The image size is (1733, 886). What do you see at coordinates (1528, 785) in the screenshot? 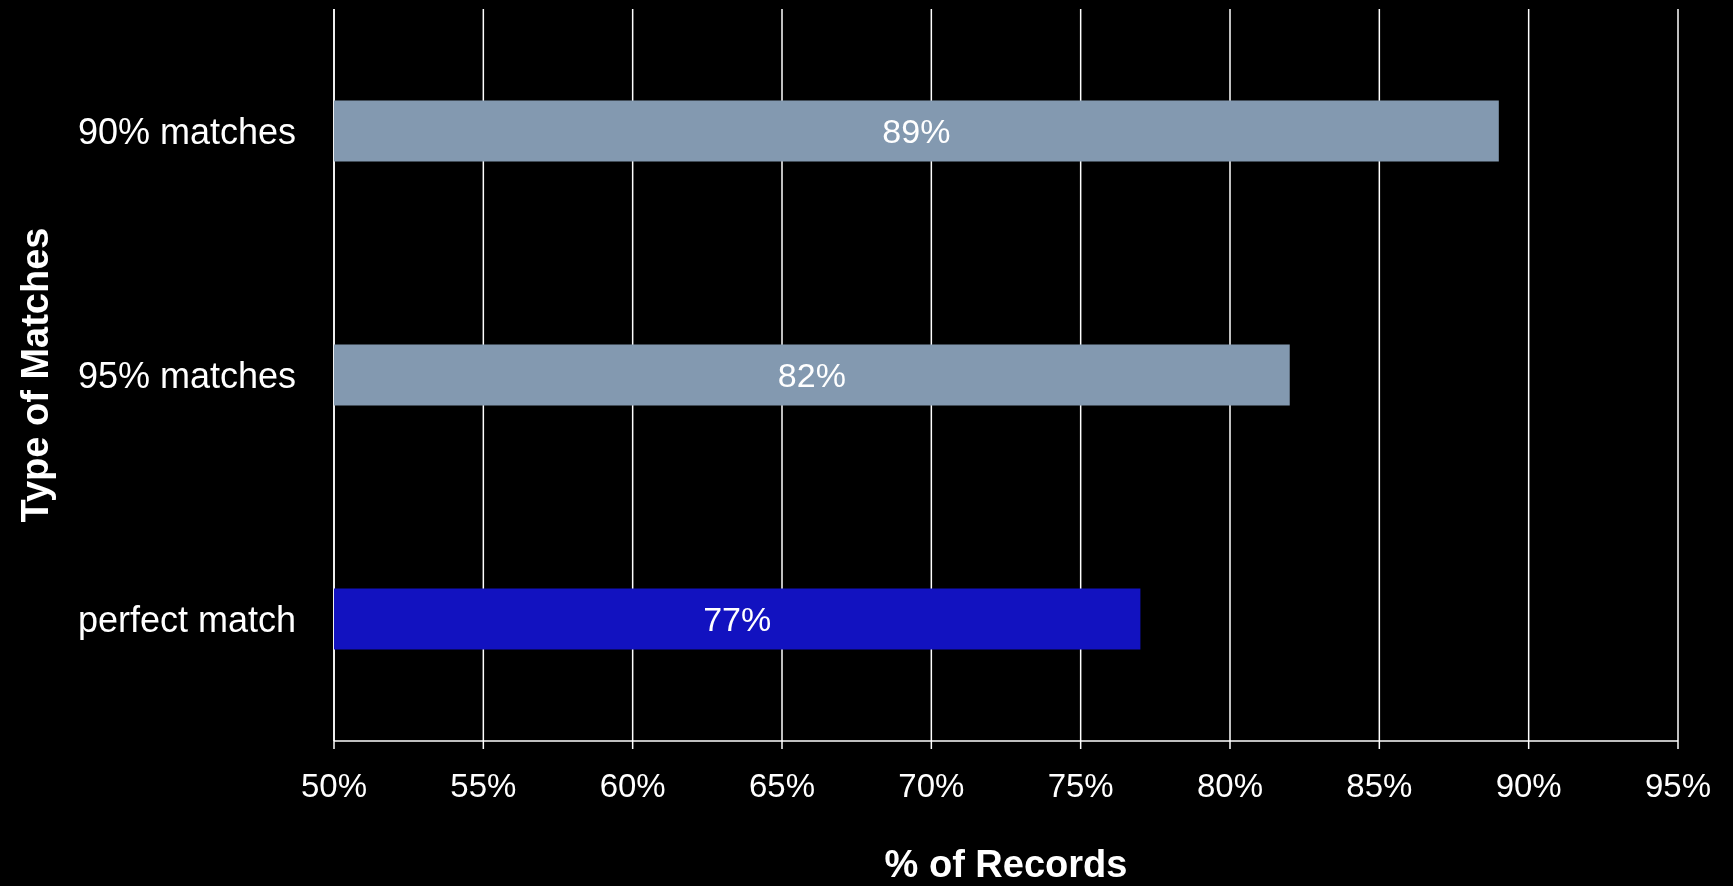
I see `x-tick-label: 90%` at bounding box center [1528, 785].